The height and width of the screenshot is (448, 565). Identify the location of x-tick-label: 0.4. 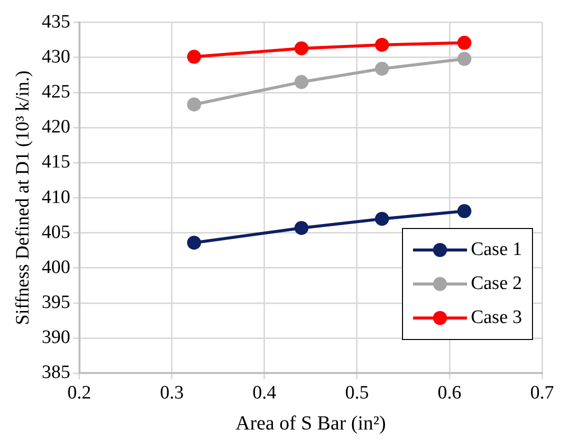
(264, 393).